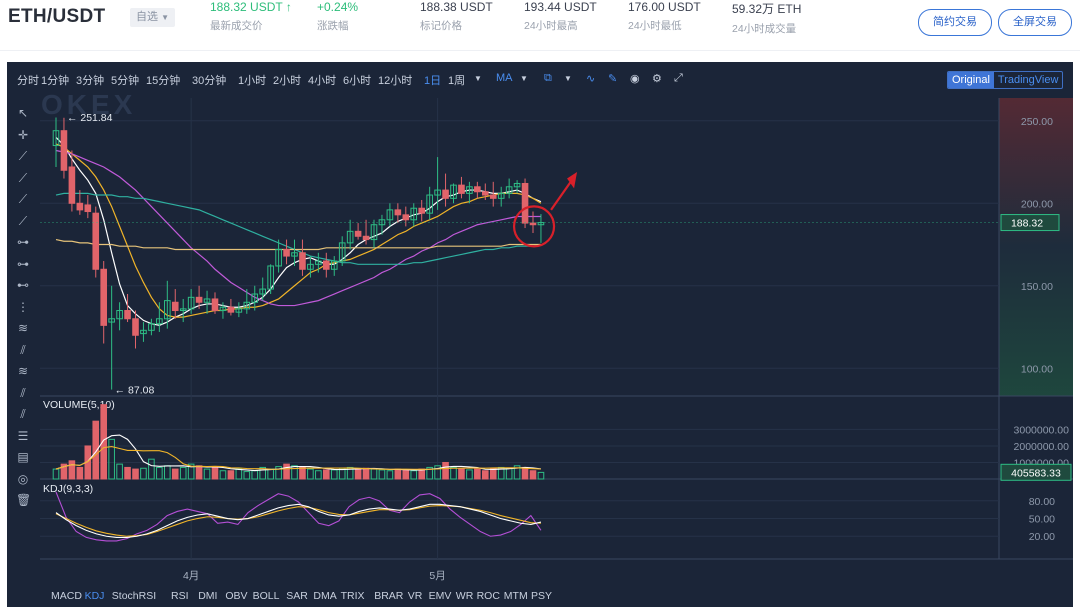 Image resolution: width=1080 pixels, height=611 pixels. I want to click on favorite-button: 自选 ▼, so click(152, 17).